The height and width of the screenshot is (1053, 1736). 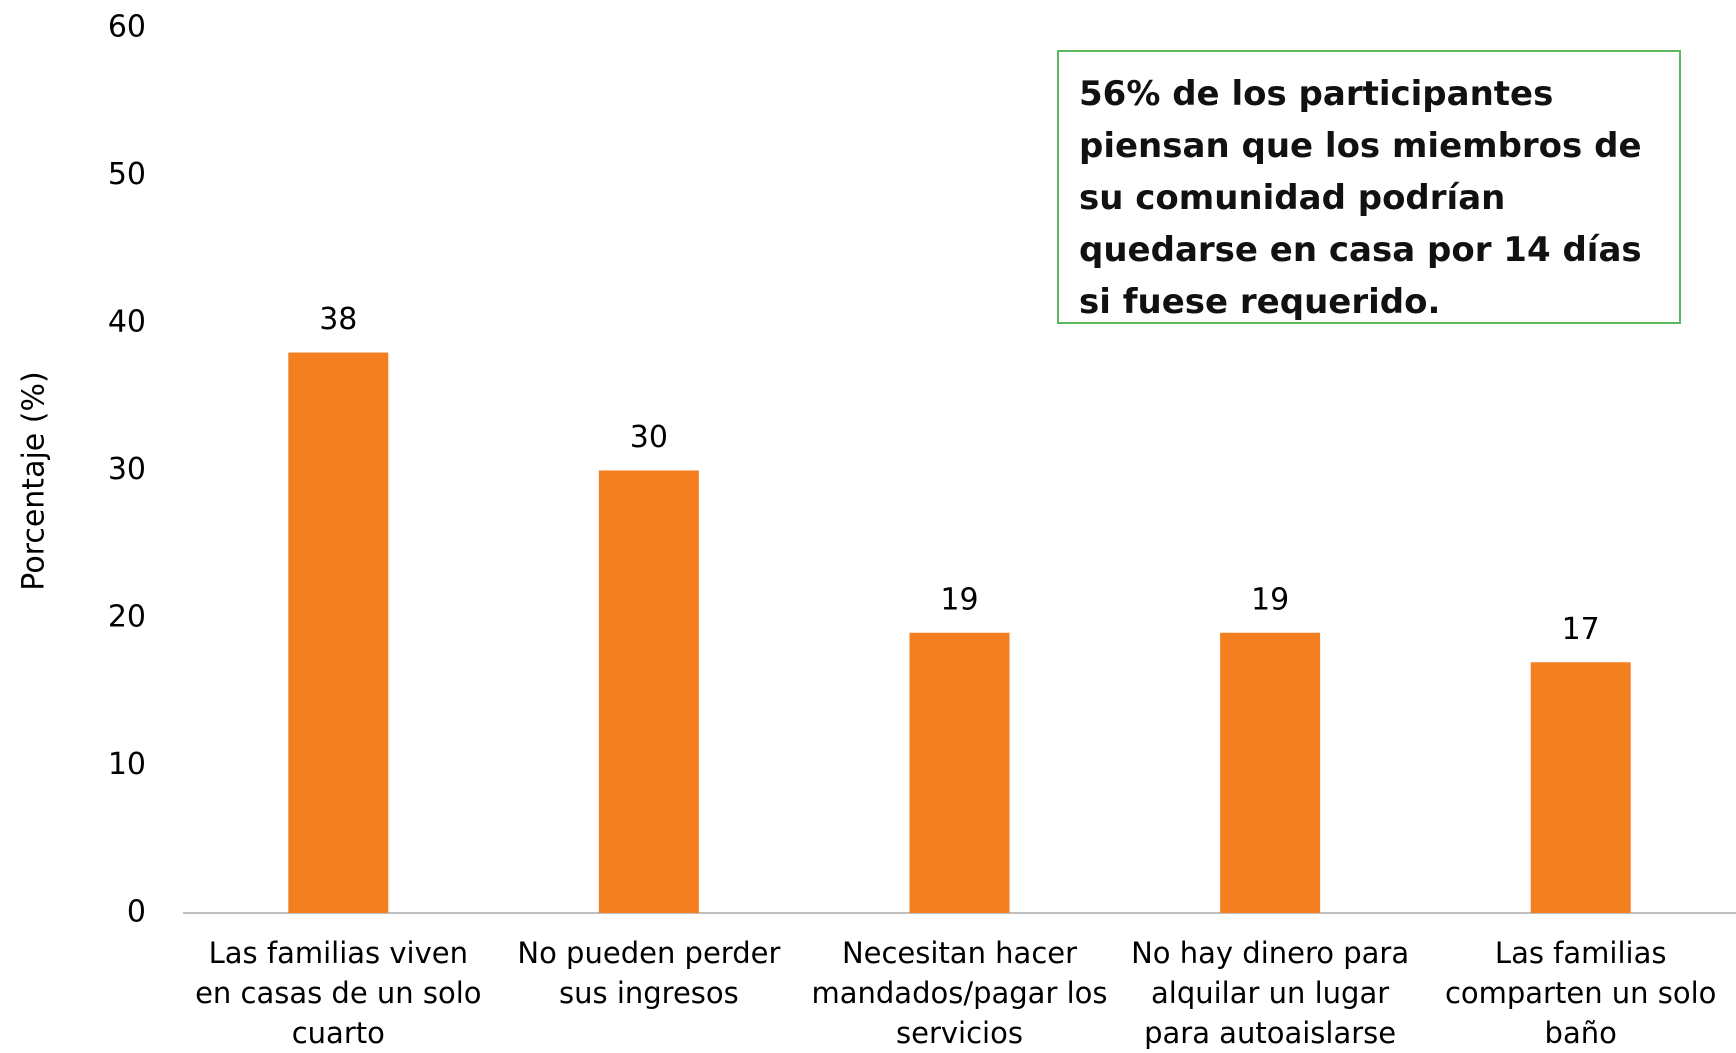 I want to click on x-tick-label: Las familias comparten un solo baño, so click(x=1580, y=993).